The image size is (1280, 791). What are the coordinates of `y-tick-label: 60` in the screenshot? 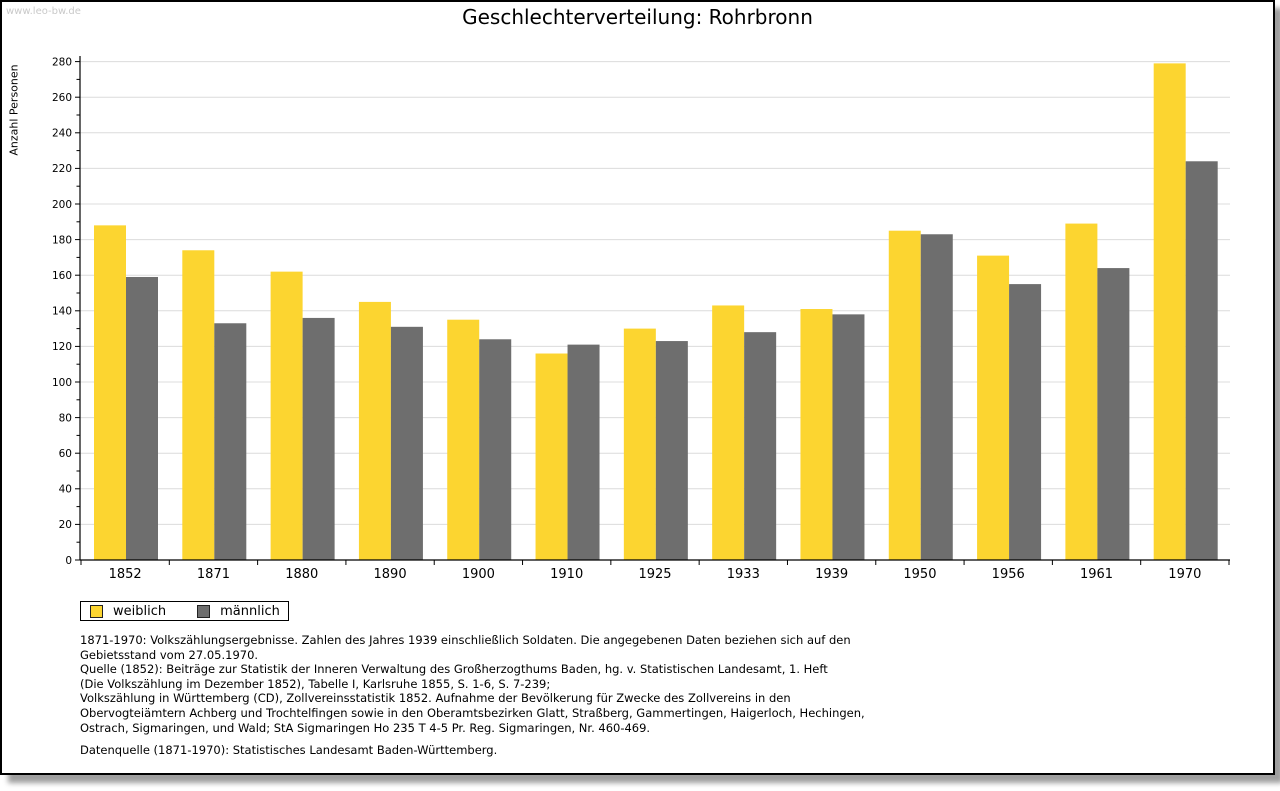 It's located at (65, 454).